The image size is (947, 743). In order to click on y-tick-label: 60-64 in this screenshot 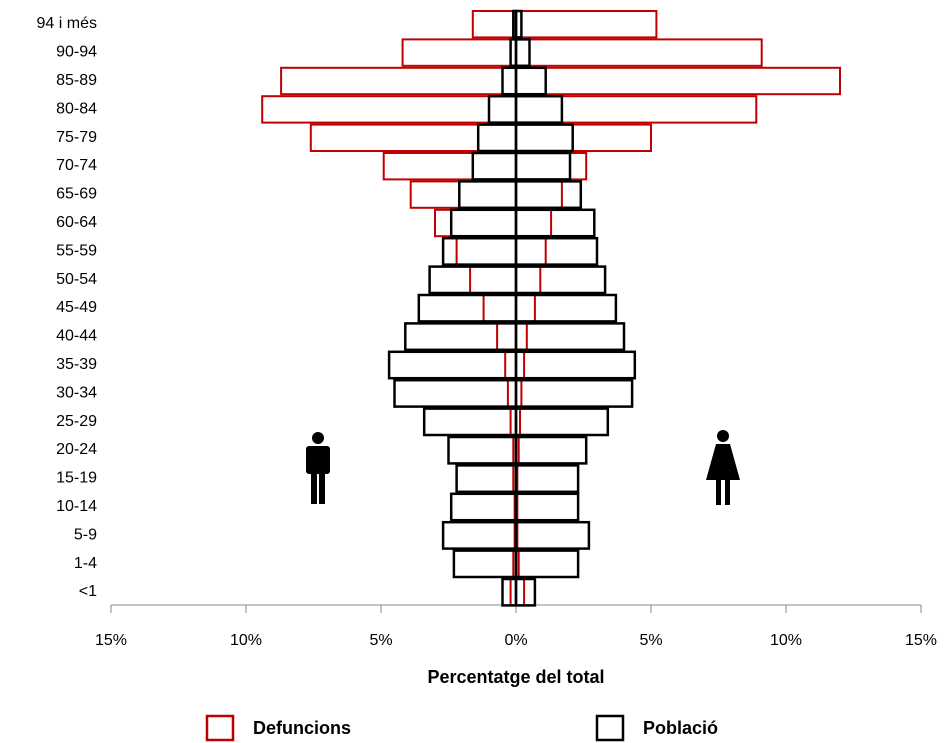, I will do `click(76, 222)`.